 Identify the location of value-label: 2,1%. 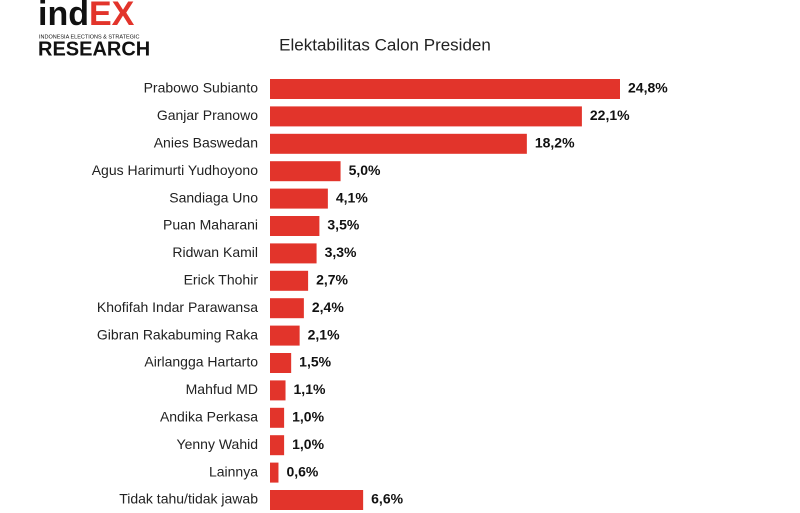
(324, 334).